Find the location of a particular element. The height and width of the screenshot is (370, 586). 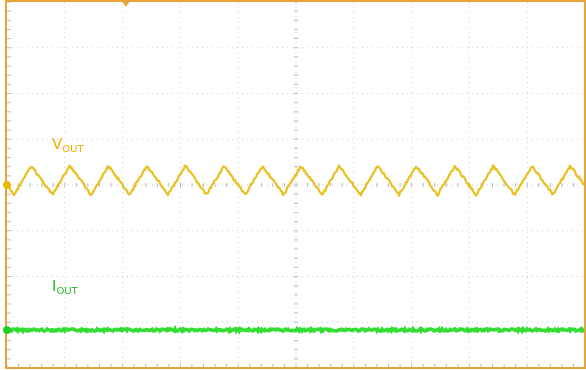

vout-subscript: OUT is located at coordinates (73, 149).